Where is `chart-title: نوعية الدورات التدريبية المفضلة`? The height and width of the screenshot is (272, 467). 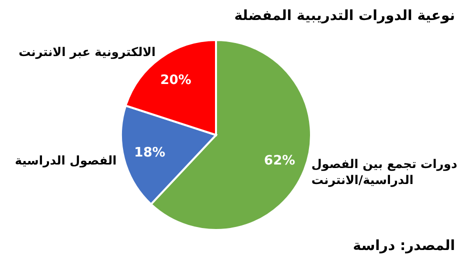 chart-title: نوعية الدورات التدريبية المفضلة is located at coordinates (344, 16).